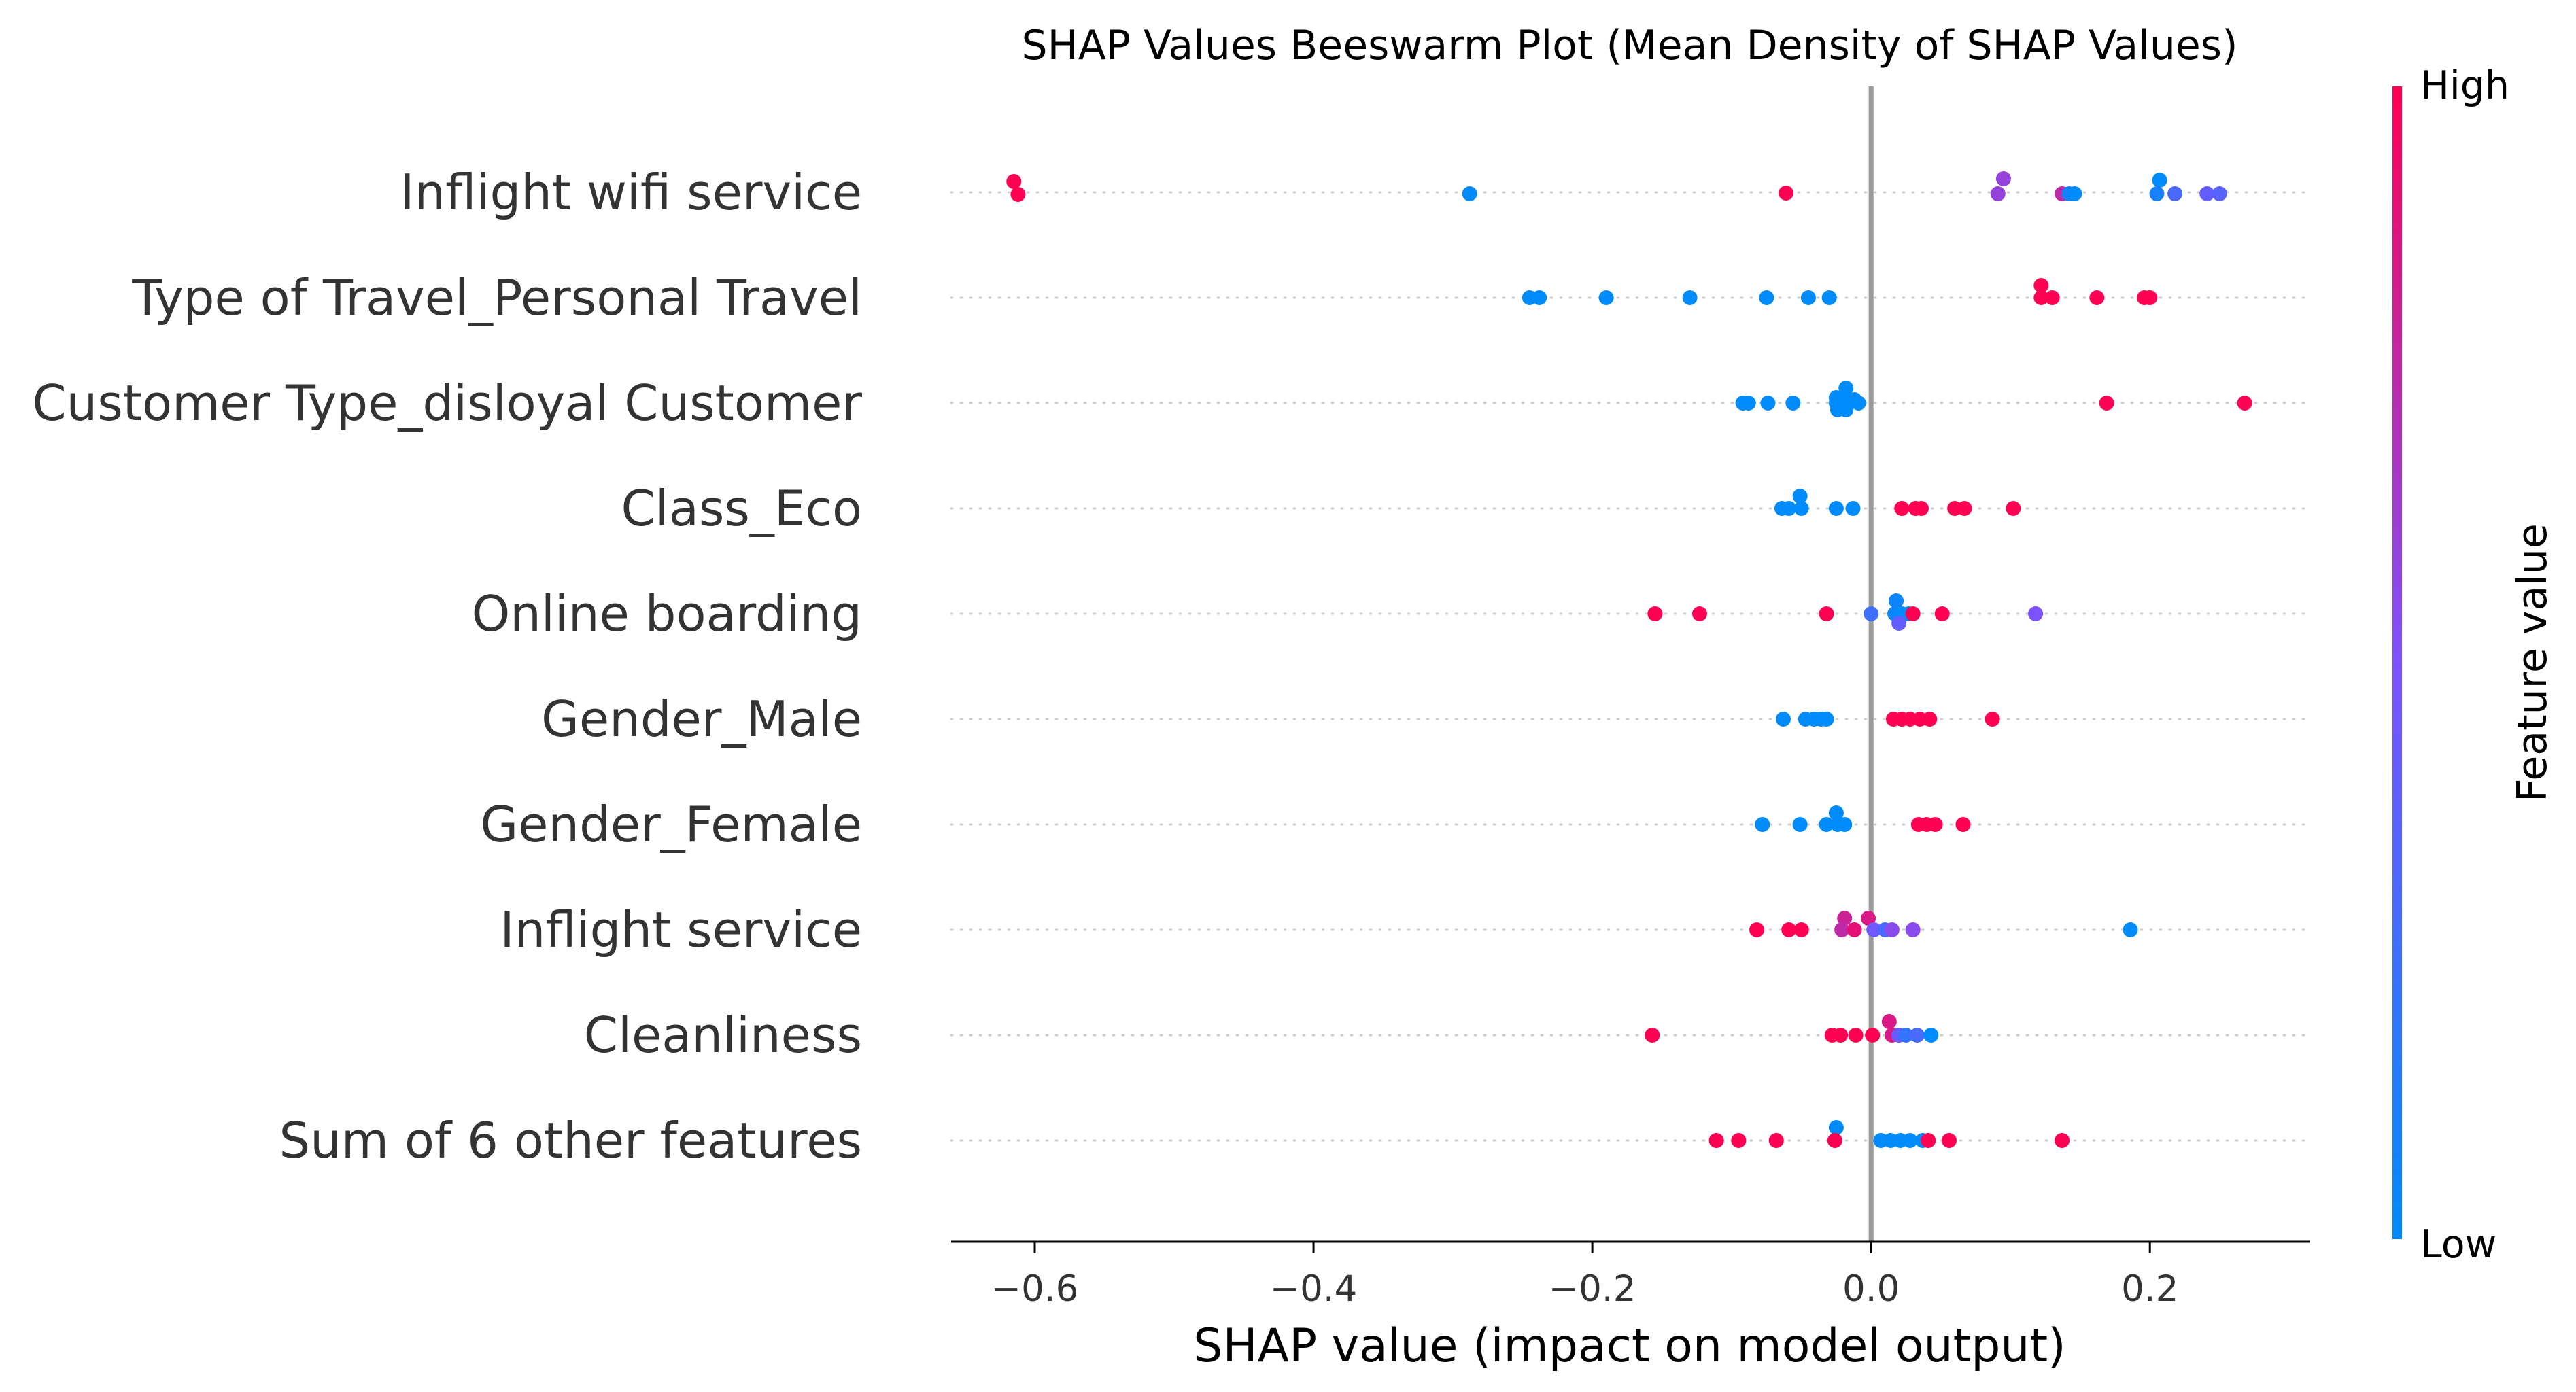 This screenshot has width=2576, height=1392. I want to click on x-tick-label: −0.6, so click(1035, 1289).